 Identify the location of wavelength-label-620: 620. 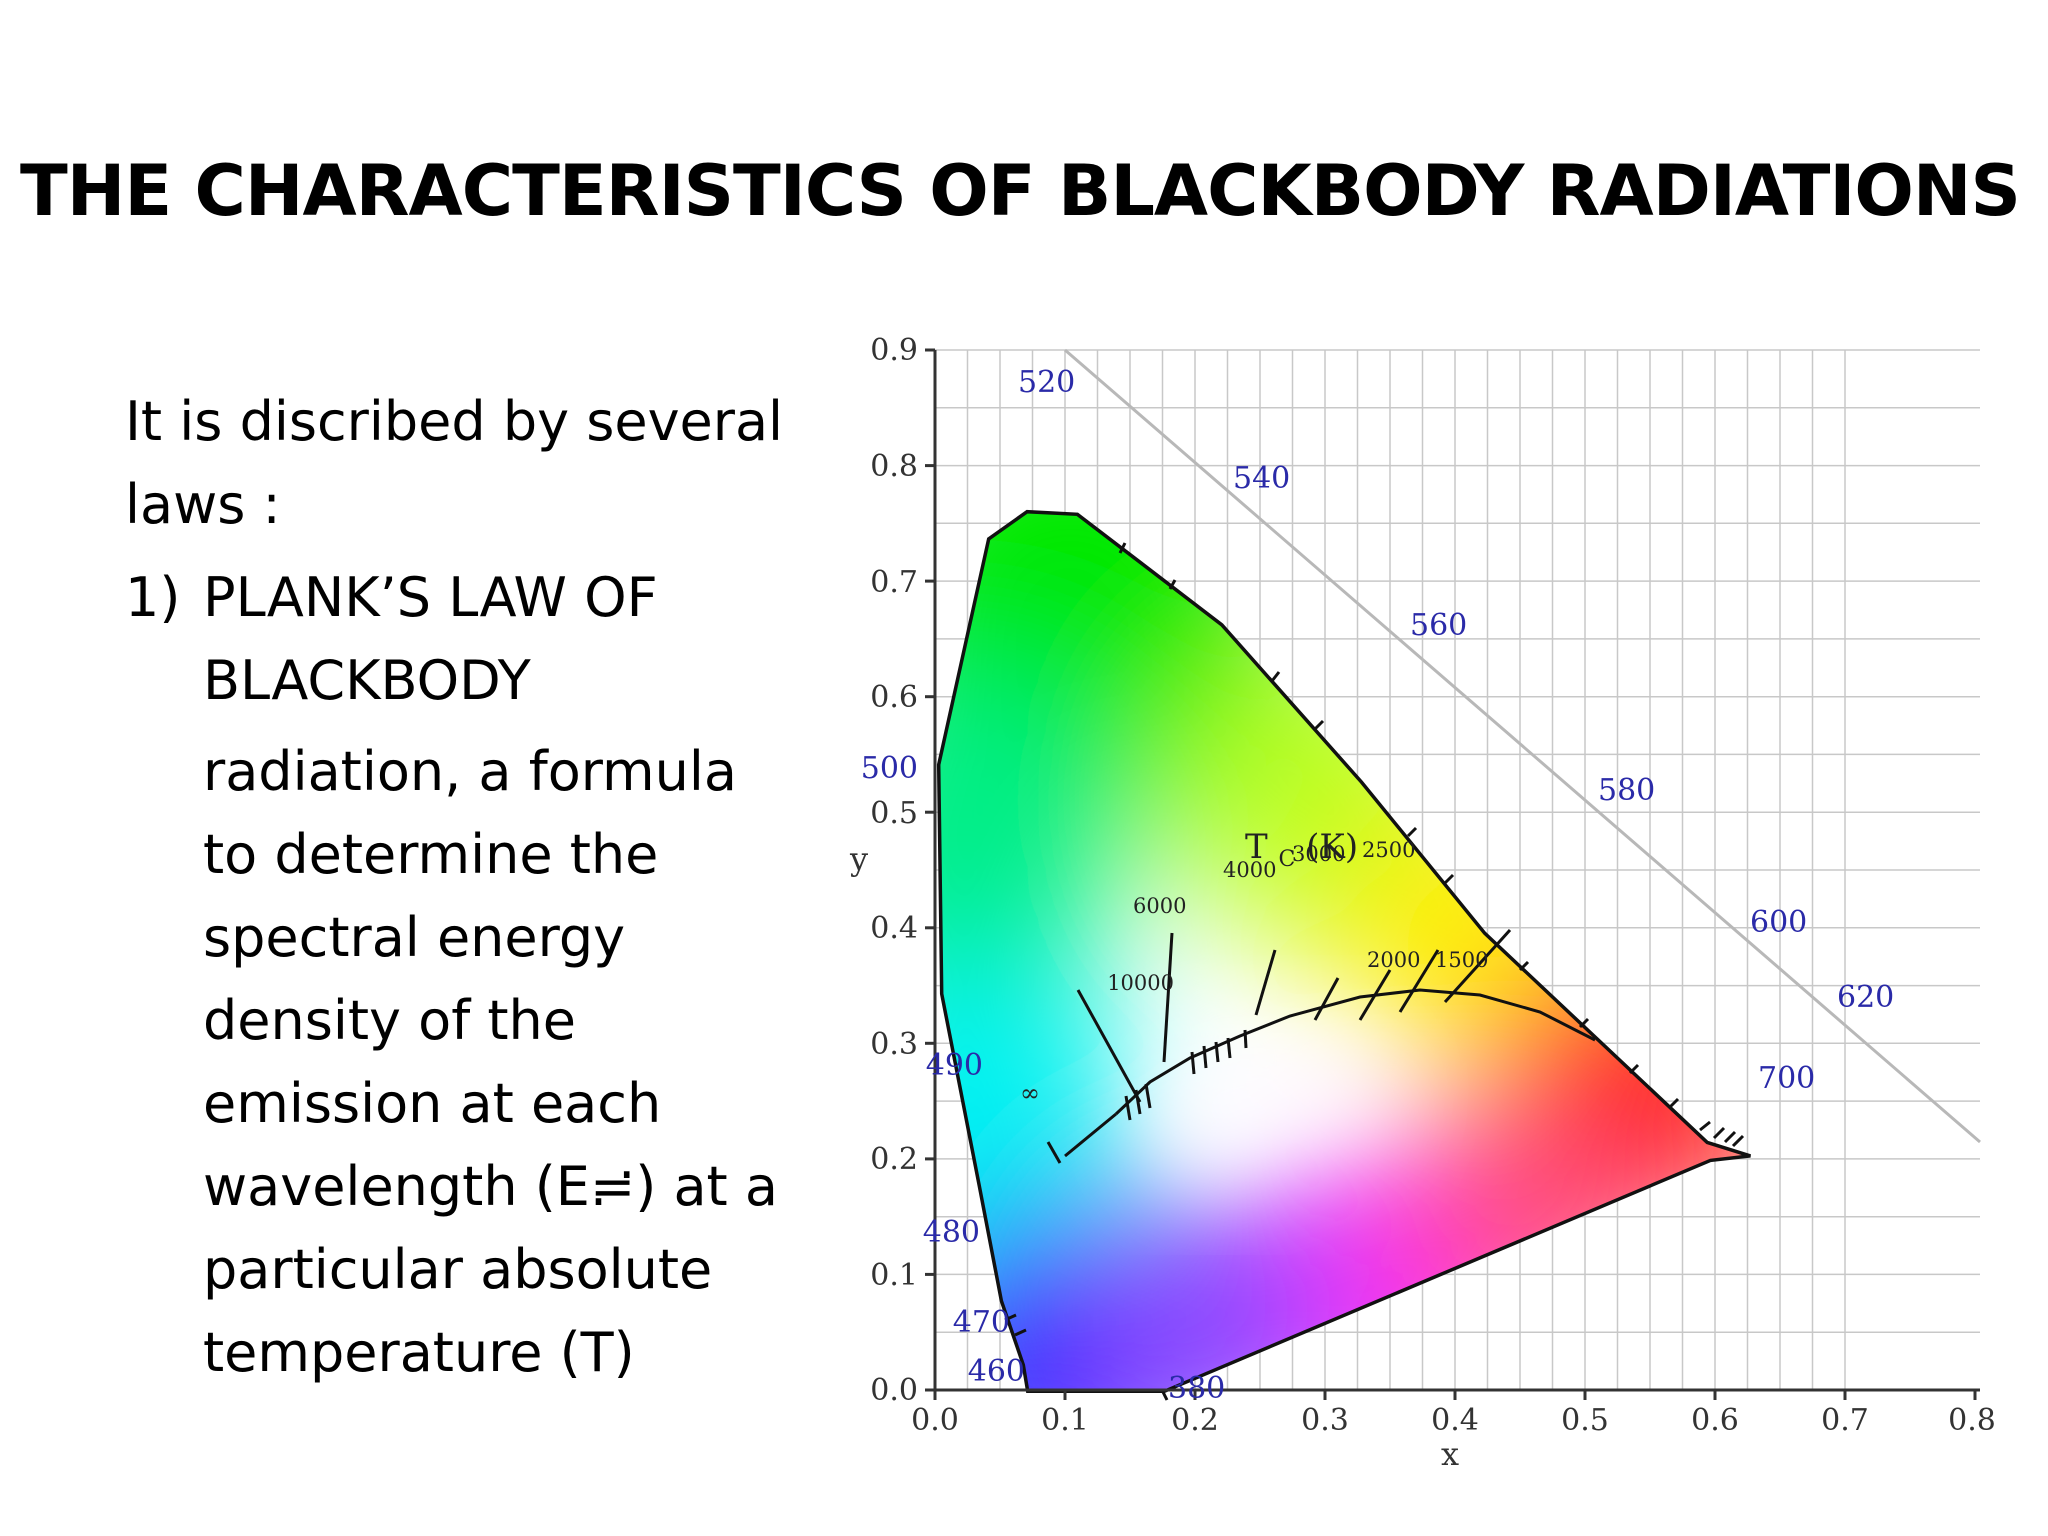
(1865, 997).